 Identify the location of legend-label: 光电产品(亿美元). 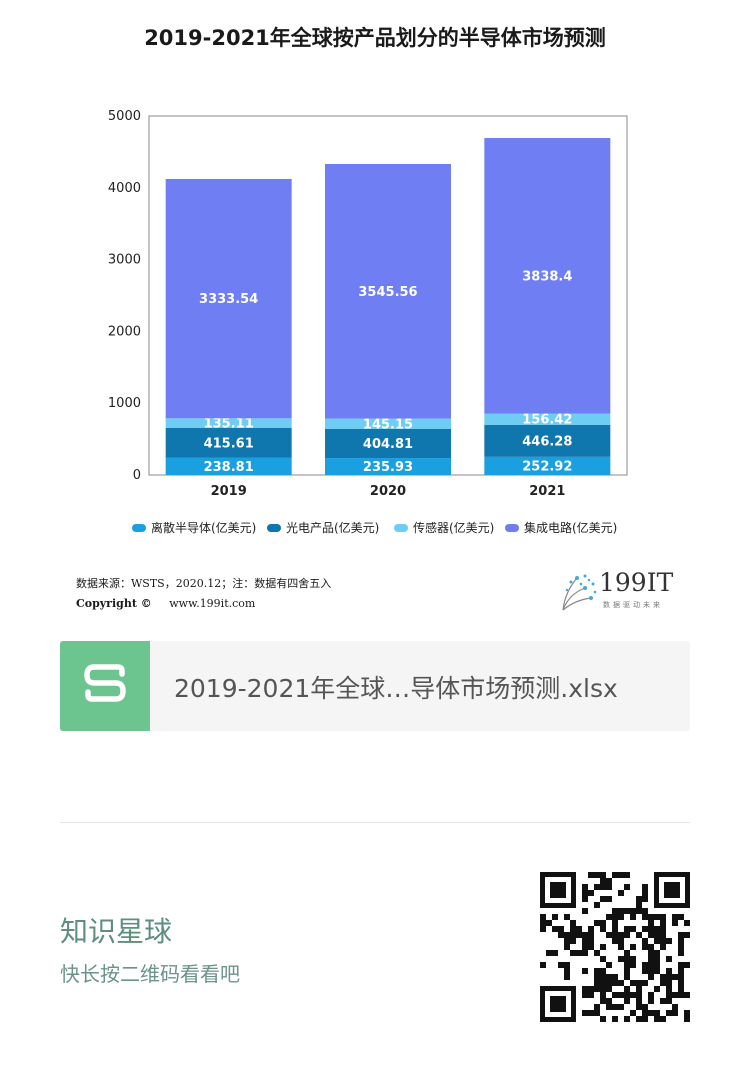
(332, 527).